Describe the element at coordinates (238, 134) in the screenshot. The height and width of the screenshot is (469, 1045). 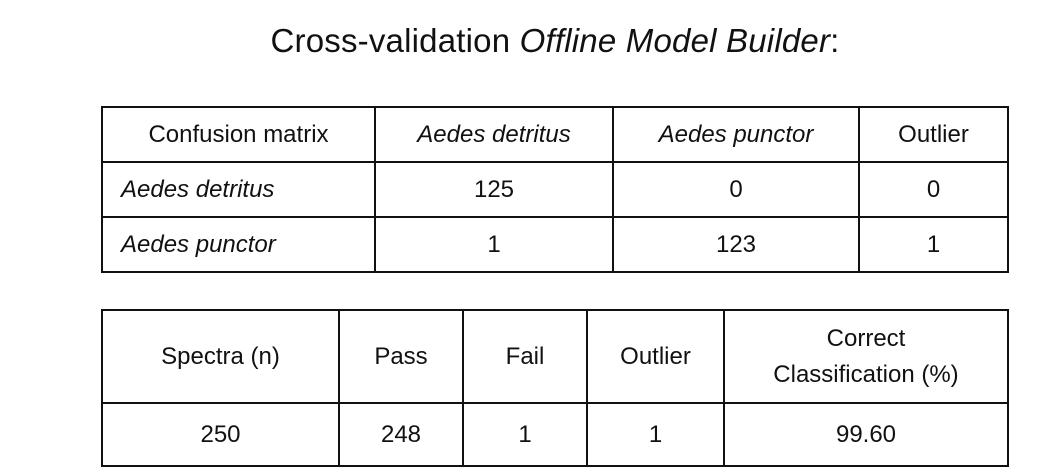
I see `header-cell: Confusion matrix` at that location.